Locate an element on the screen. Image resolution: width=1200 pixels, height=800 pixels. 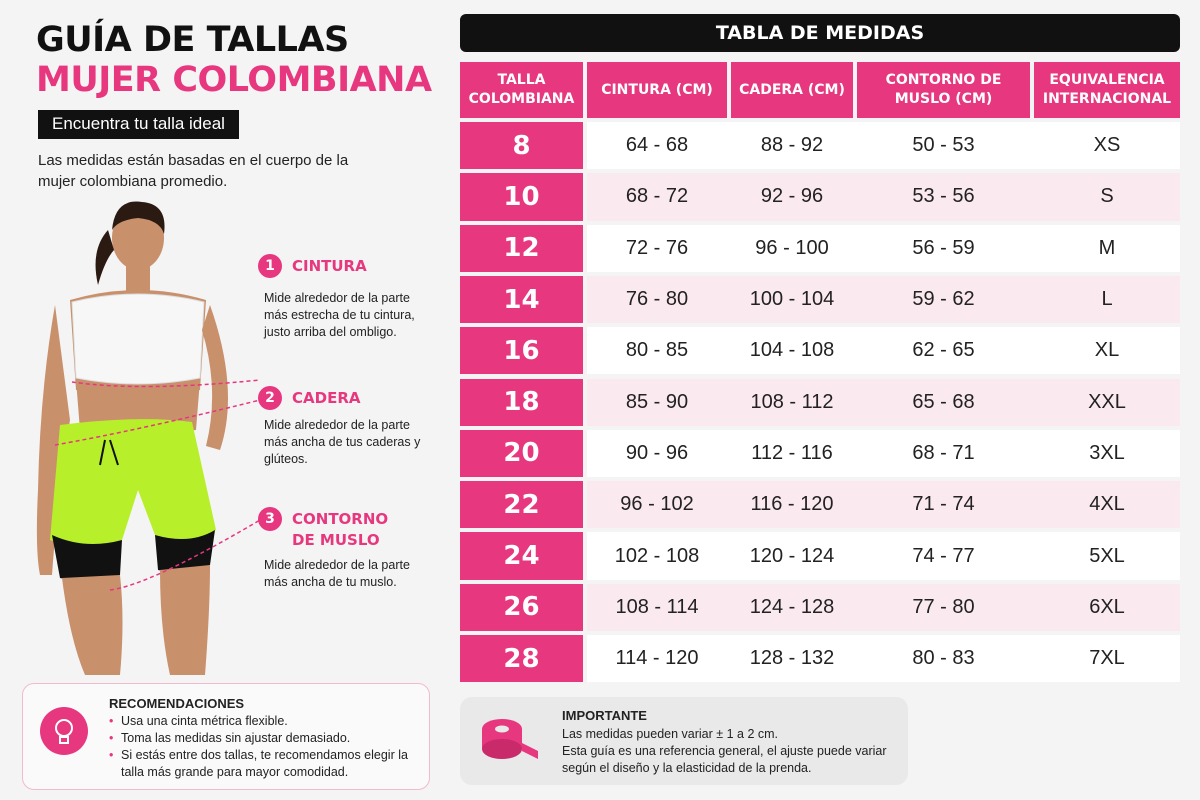
value-cell: 96 - 100 is located at coordinates (792, 247).